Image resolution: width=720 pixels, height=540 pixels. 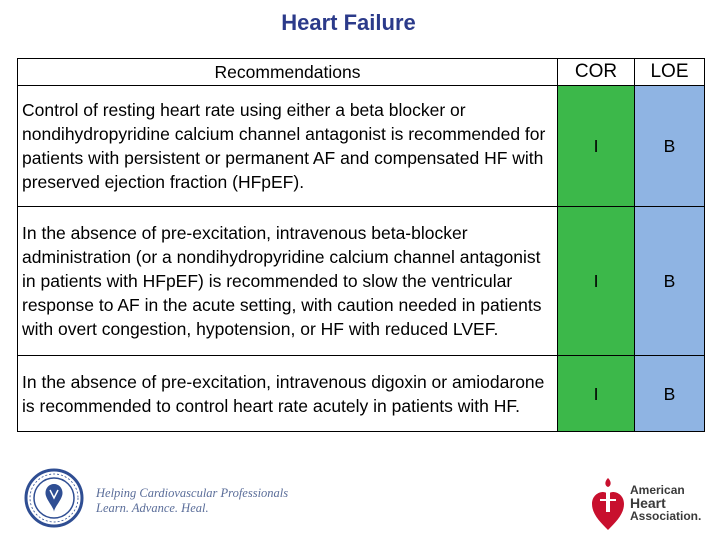 What do you see at coordinates (54, 498) in the screenshot?
I see `acc-seal-icon` at bounding box center [54, 498].